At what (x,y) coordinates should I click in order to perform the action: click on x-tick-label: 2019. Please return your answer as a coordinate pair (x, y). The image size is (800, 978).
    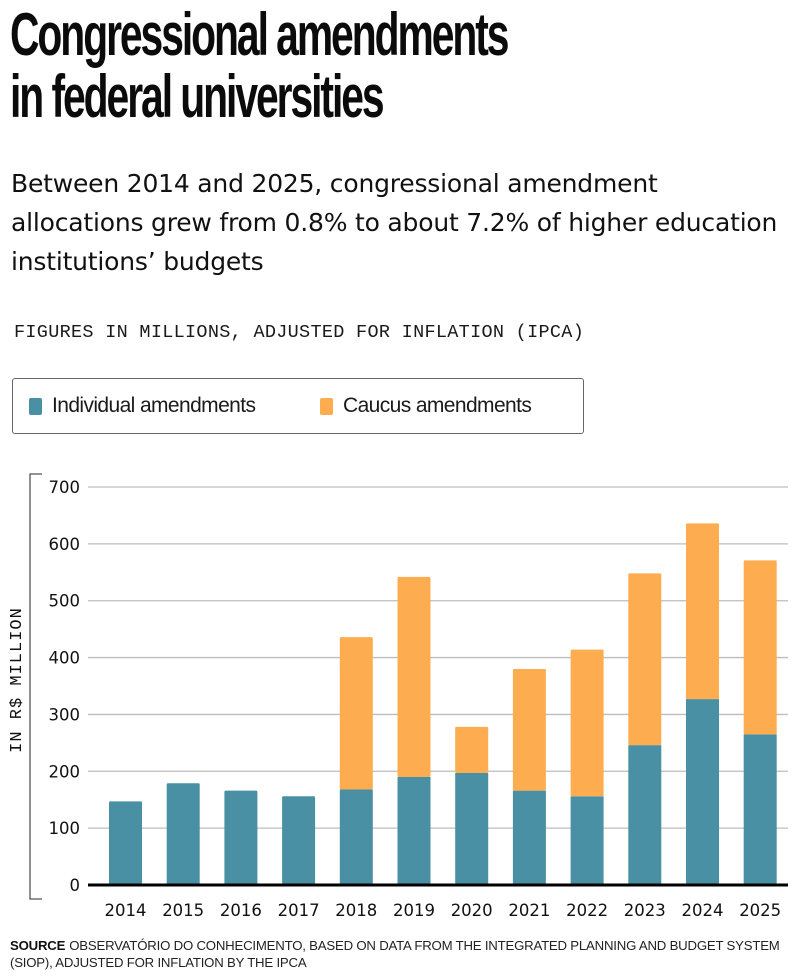
    Looking at the image, I should click on (414, 910).